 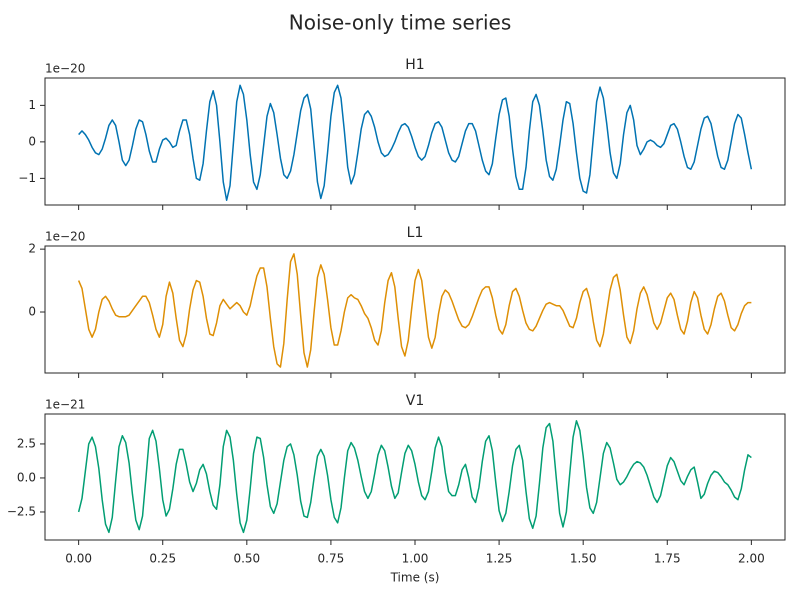 I want to click on x-tick-label: 0.00, so click(x=78, y=559).